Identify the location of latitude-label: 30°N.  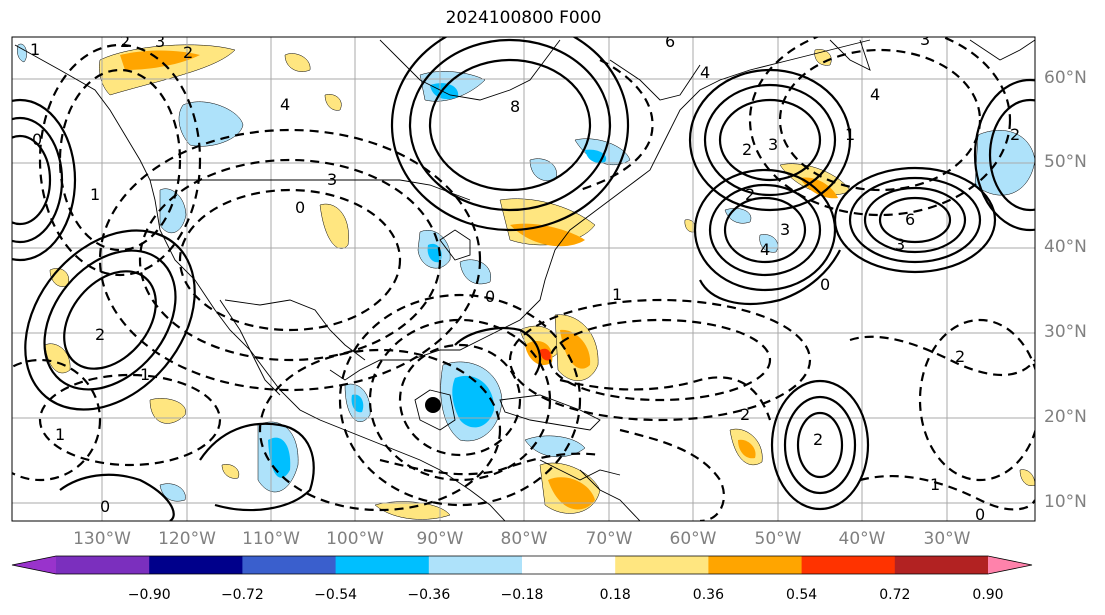
(1065, 332).